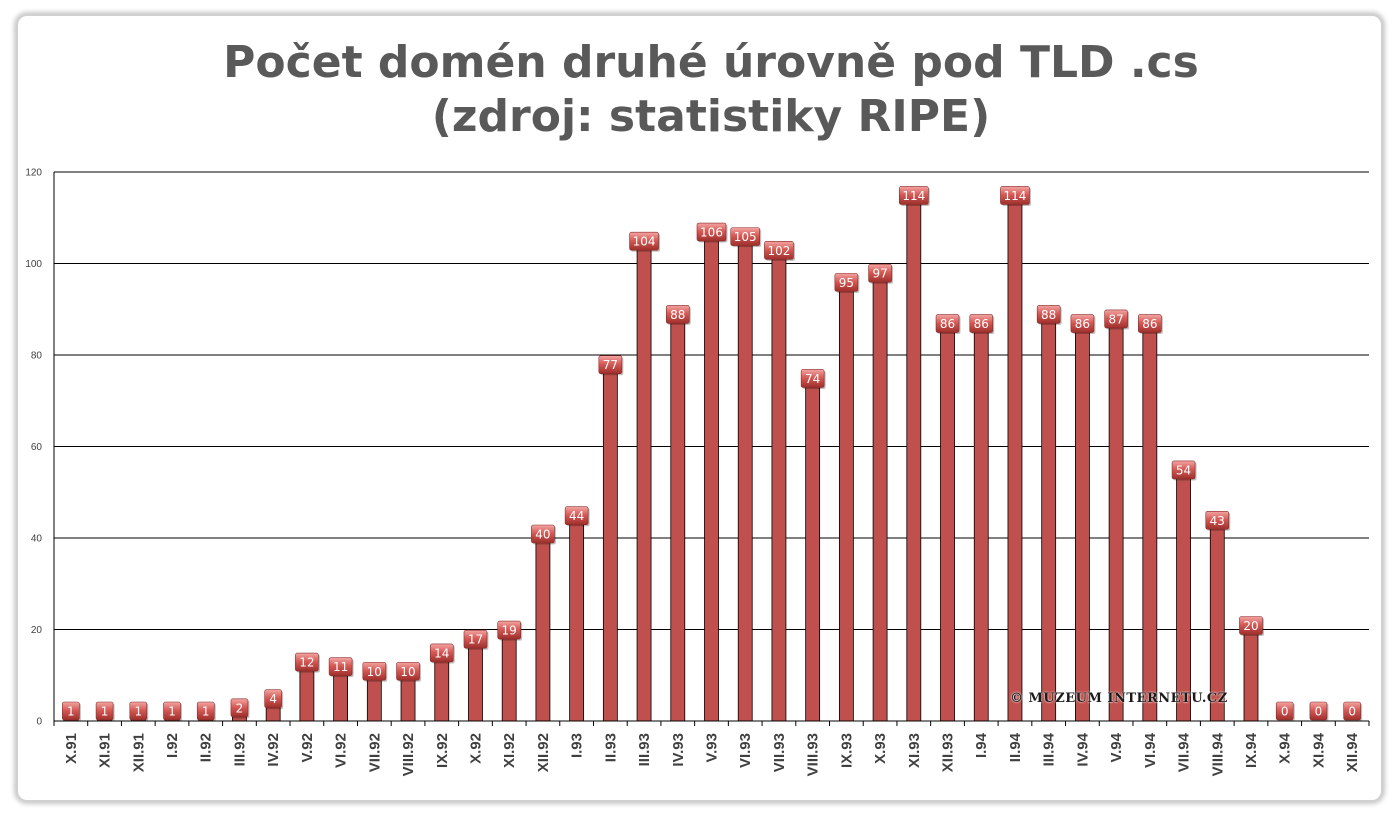 The height and width of the screenshot is (816, 1400). I want to click on data-label: 114, so click(914, 196).